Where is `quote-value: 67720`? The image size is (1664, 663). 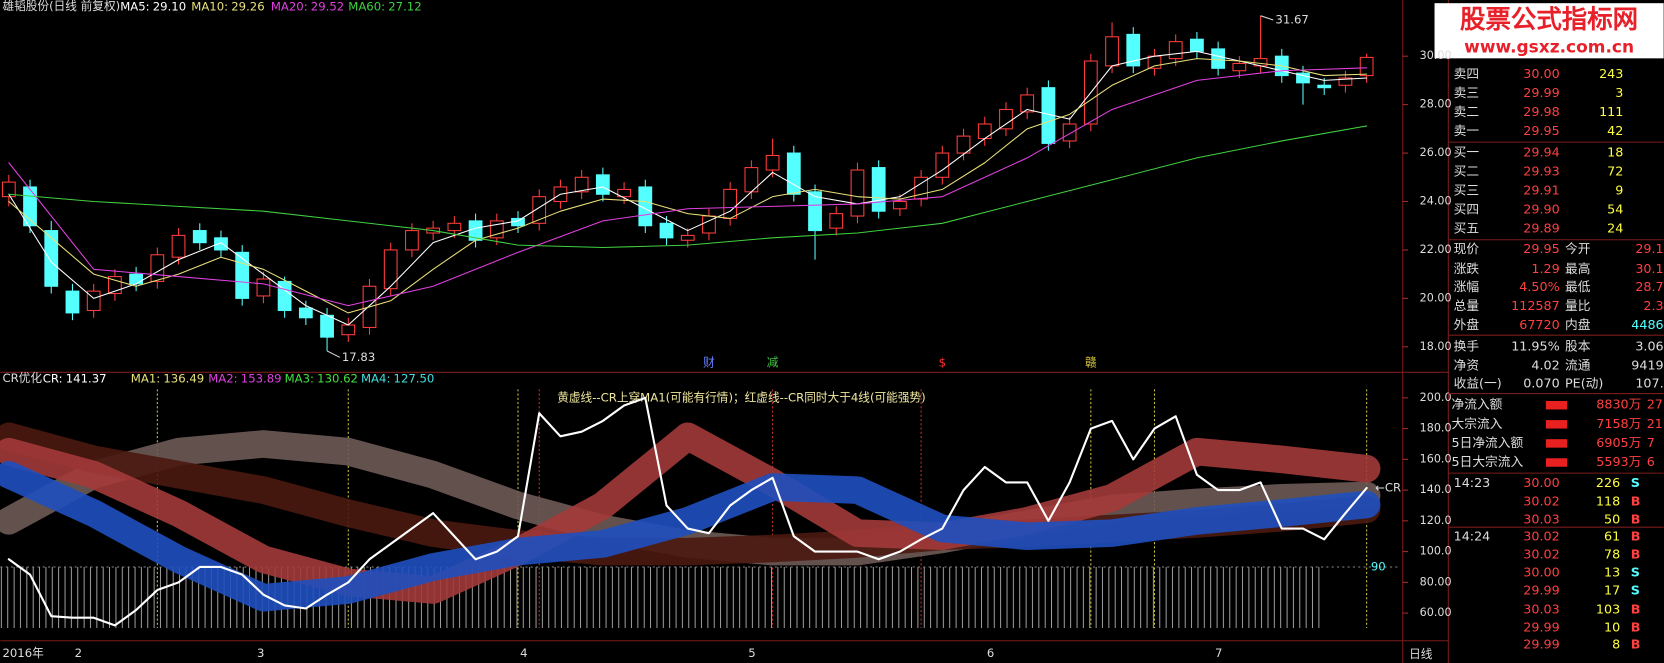
quote-value: 67720 is located at coordinates (1539, 324).